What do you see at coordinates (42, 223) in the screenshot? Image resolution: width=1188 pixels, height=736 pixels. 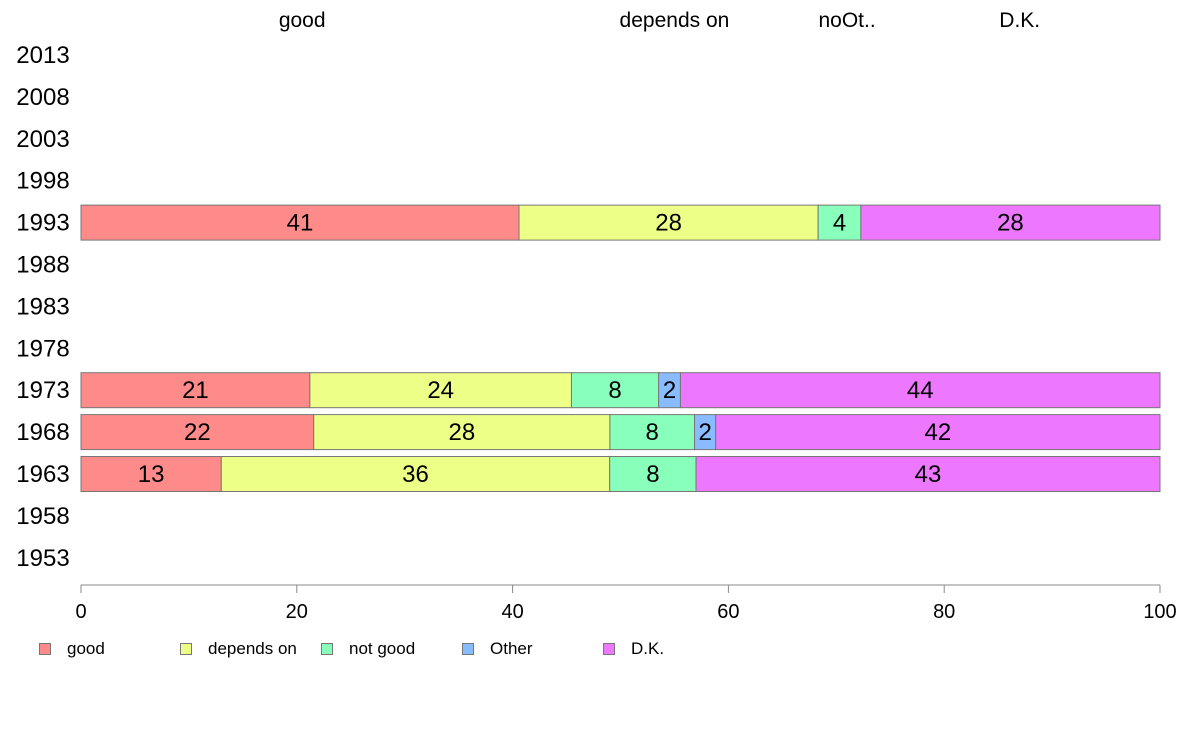 I see `category-label: 1993` at bounding box center [42, 223].